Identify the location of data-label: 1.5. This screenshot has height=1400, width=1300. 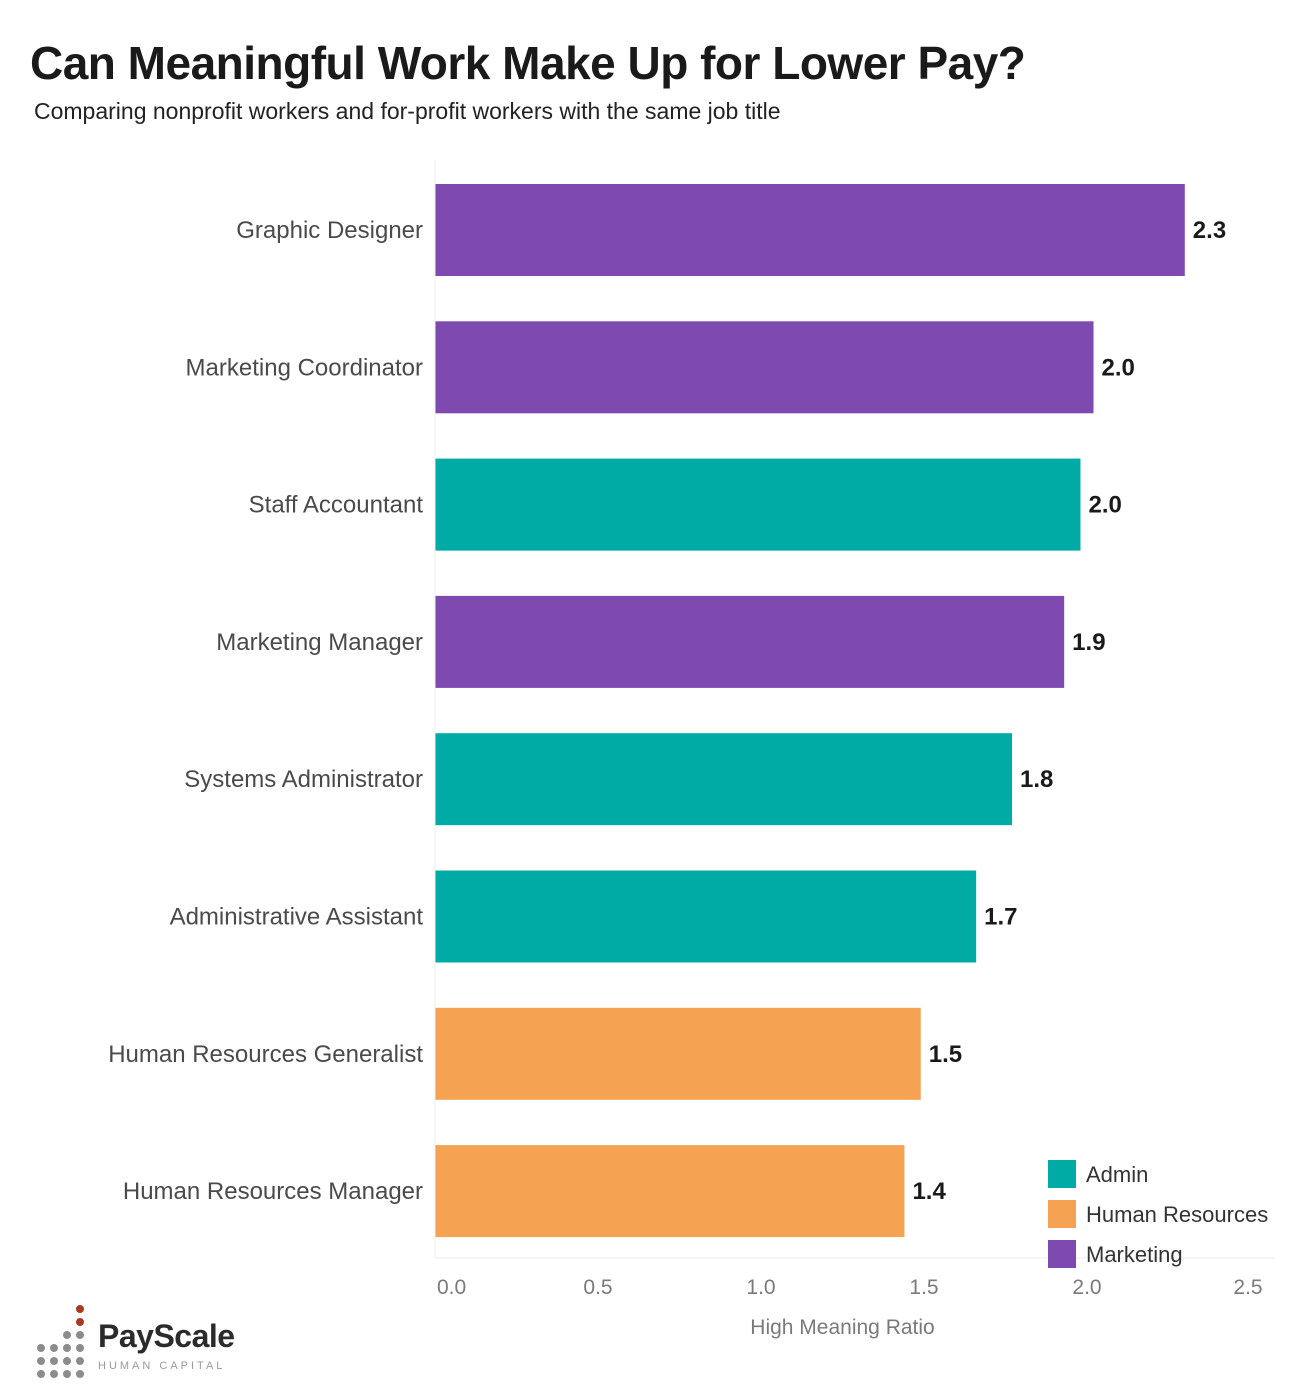
(945, 1054).